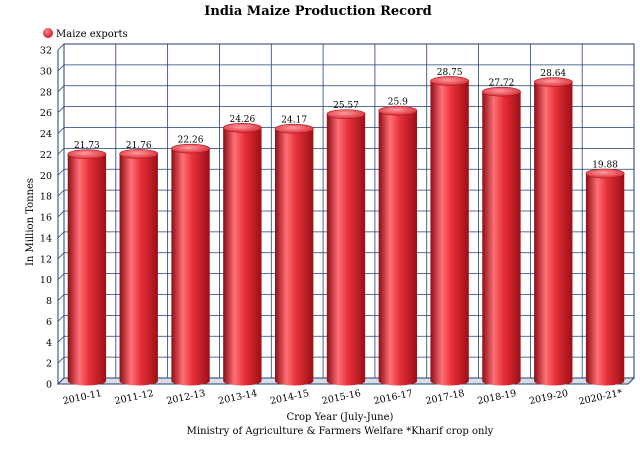  What do you see at coordinates (46, 113) in the screenshot?
I see `y-tick-label: 26` at bounding box center [46, 113].